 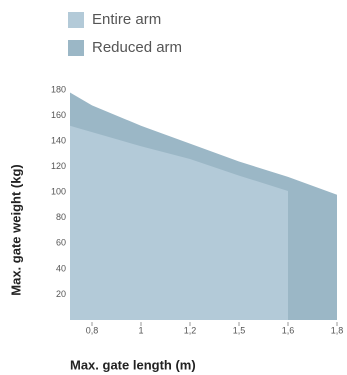 What do you see at coordinates (58, 166) in the screenshot?
I see `y-tick-label: 120` at bounding box center [58, 166].